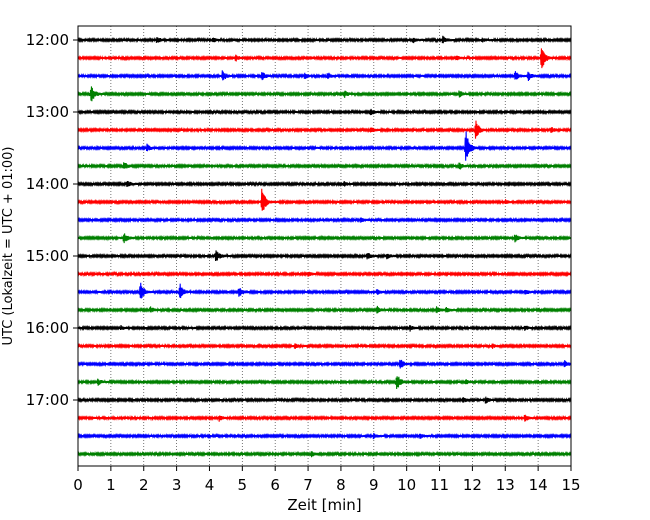 This screenshot has width=650, height=520. What do you see at coordinates (570, 485) in the screenshot?
I see `x-tick-label: 15` at bounding box center [570, 485].